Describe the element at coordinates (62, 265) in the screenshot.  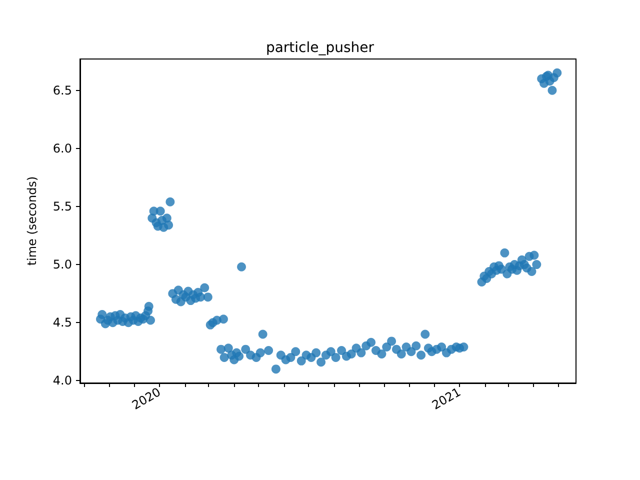
I see `y-tick-label: 5.0` at that location.